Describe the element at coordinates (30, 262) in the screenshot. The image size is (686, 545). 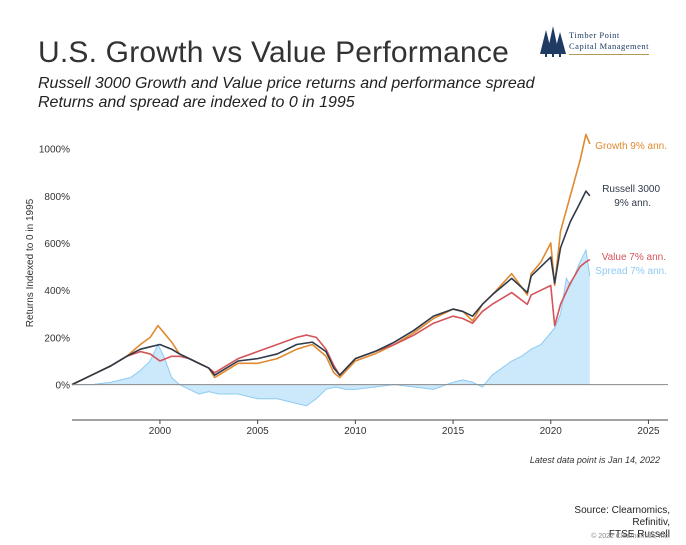
I see `y-axis-label: Returns Indexed to 0 in 1995` at that location.